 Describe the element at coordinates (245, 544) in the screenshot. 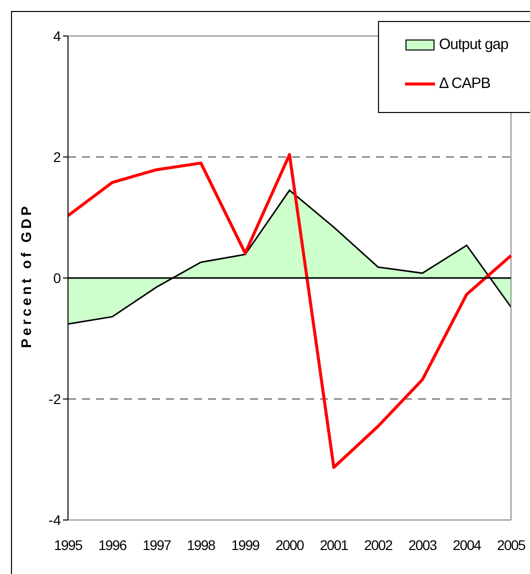

I see `x-tick-label: 1999` at that location.